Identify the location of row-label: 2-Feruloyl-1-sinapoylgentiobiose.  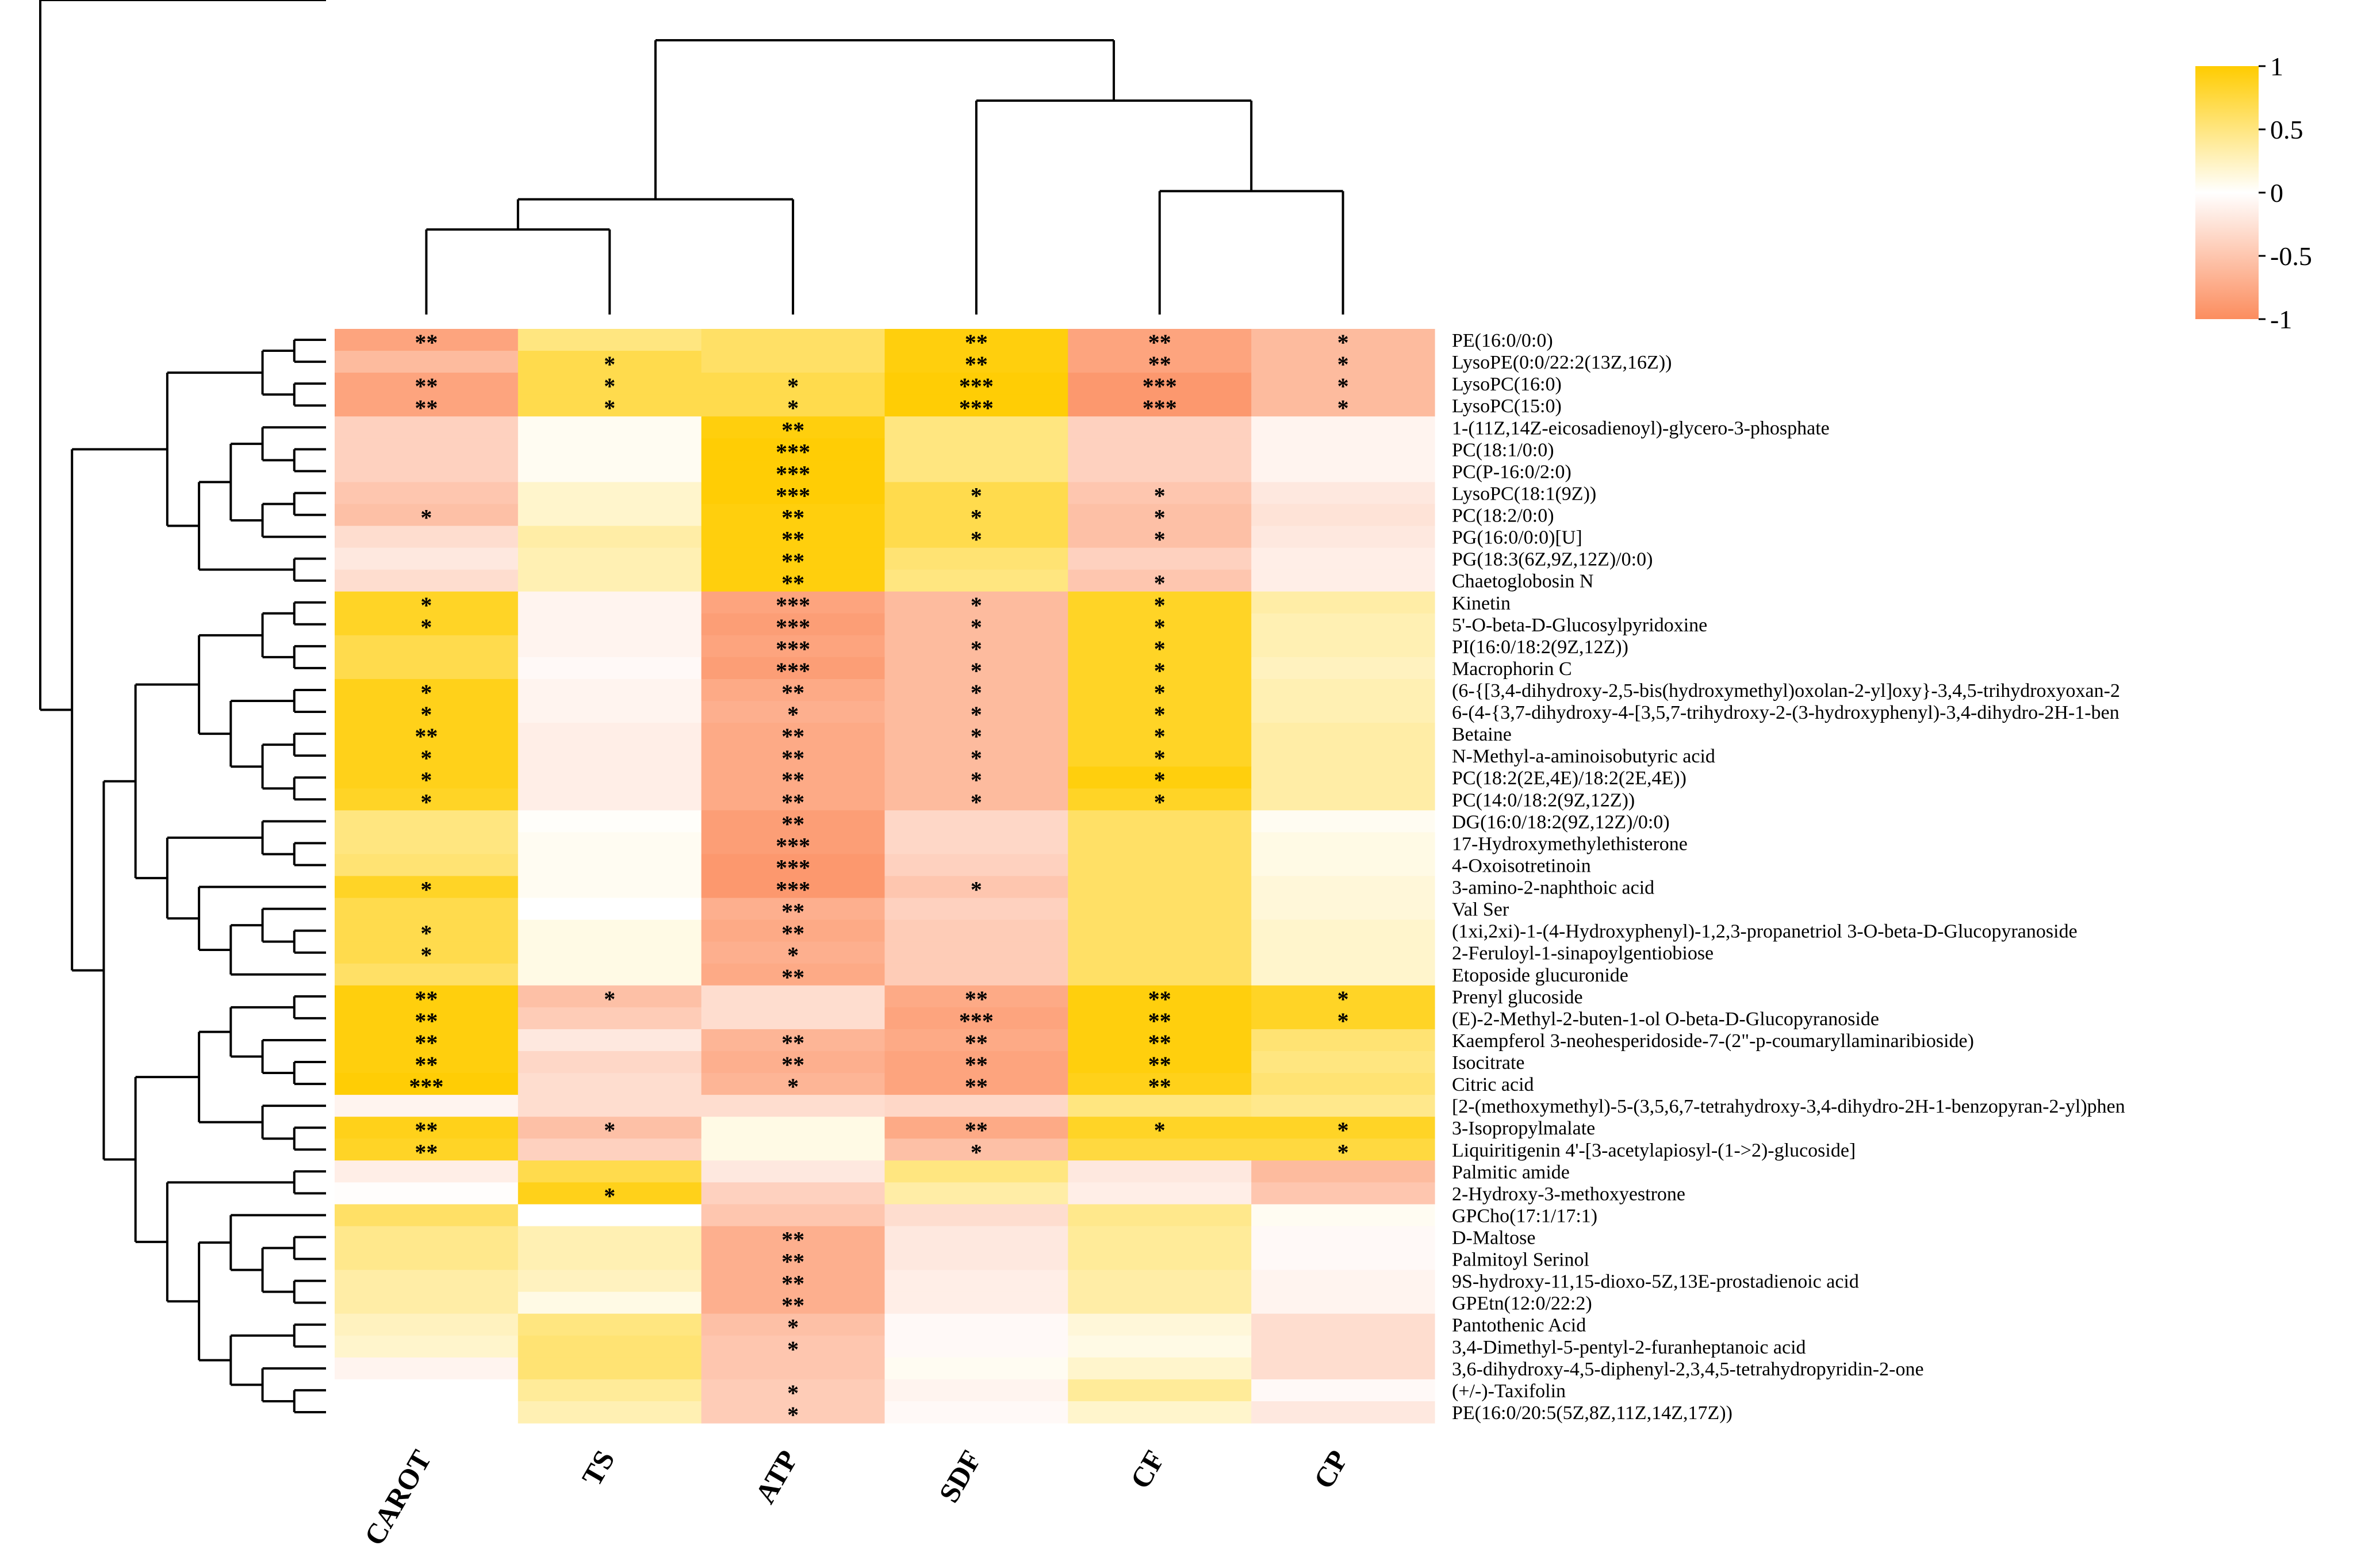
(1583, 953).